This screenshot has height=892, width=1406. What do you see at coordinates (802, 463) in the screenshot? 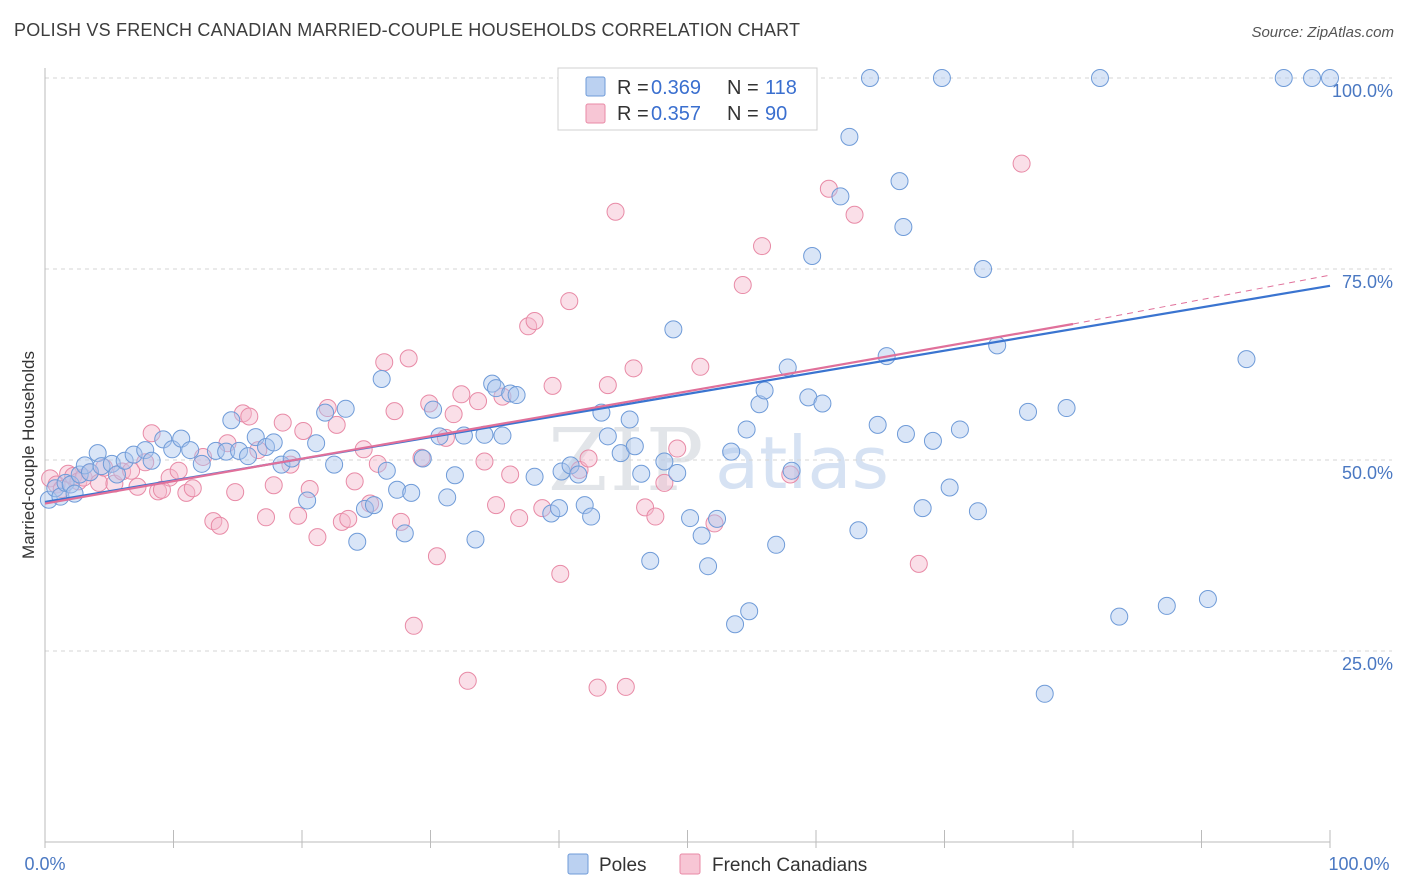
I see `watermark-atlas: atlas` at bounding box center [802, 463].